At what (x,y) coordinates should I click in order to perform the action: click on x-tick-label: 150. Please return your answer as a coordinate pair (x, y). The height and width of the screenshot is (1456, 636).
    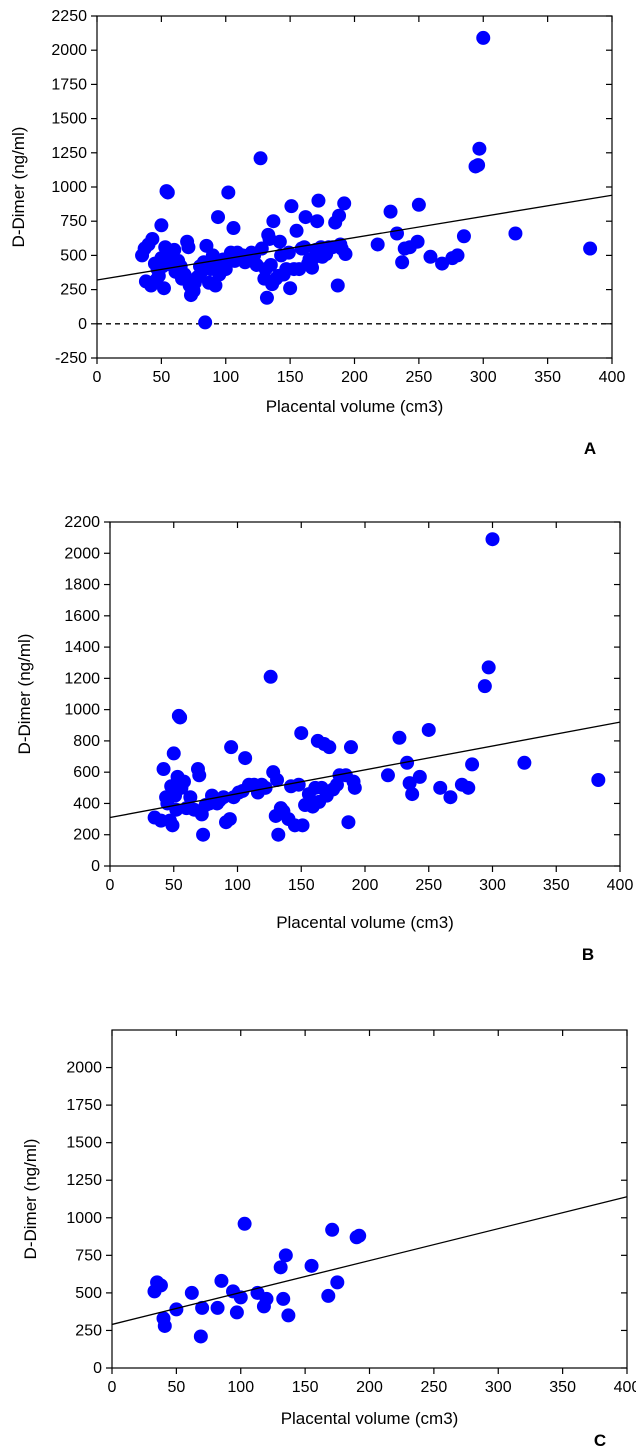
    Looking at the image, I should click on (301, 885).